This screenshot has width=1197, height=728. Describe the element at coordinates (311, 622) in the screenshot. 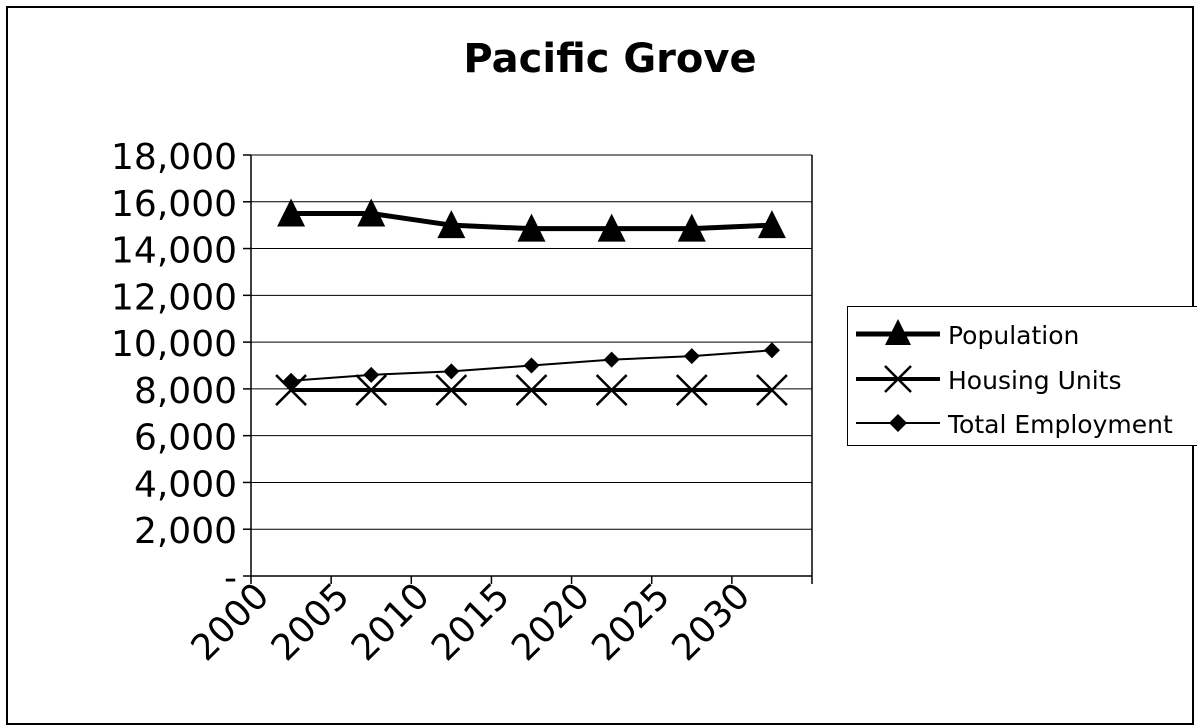

I see `x-tick-label: 2005` at that location.